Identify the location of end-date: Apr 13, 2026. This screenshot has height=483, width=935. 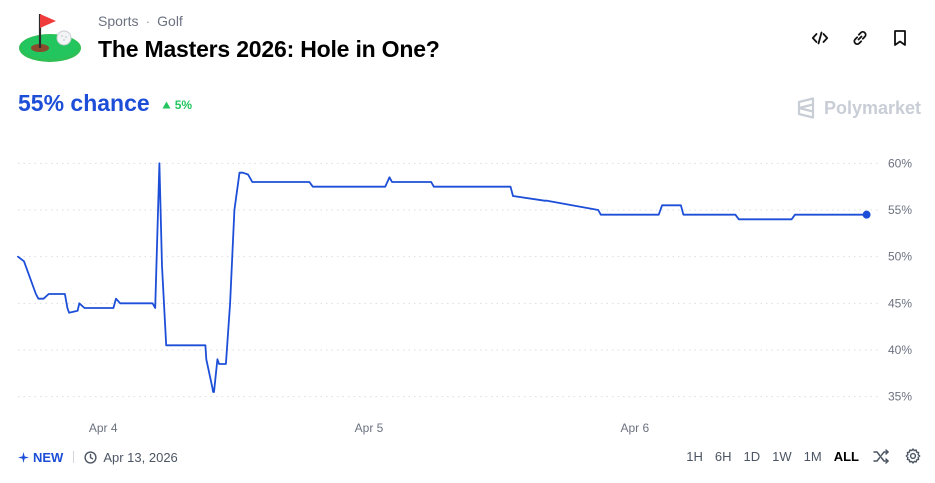
(131, 457).